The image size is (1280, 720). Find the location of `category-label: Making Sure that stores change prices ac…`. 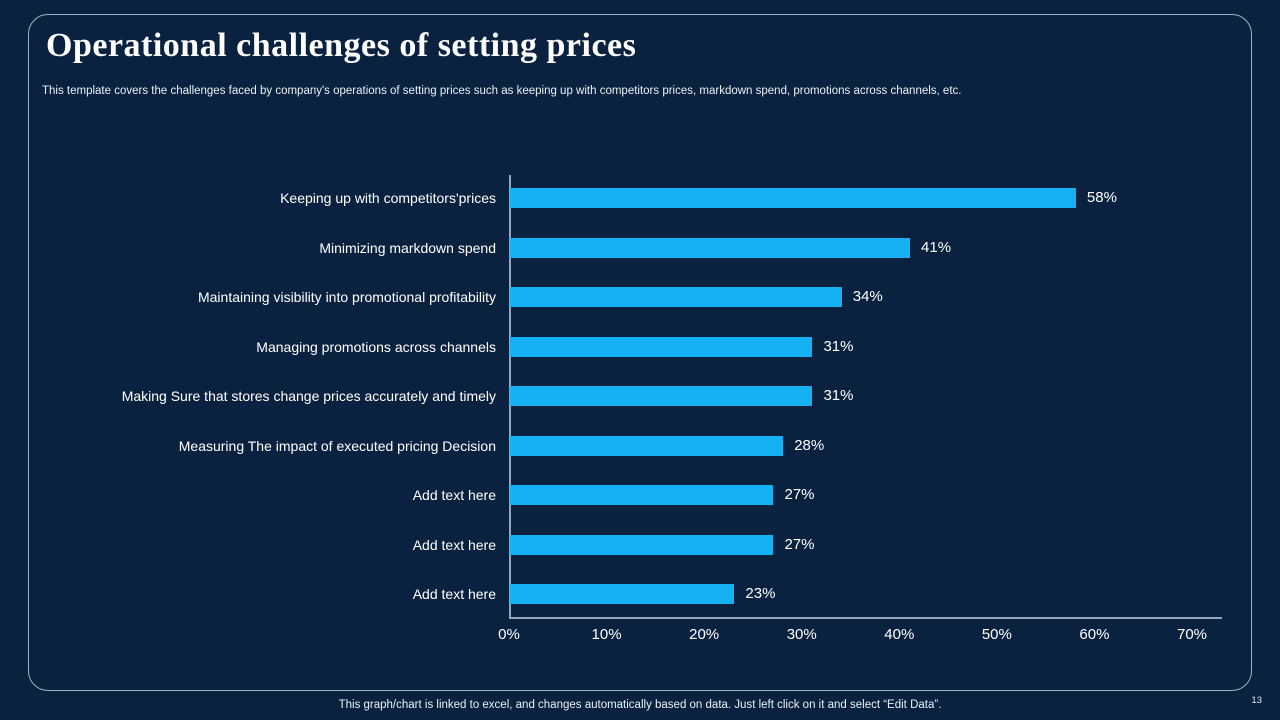

category-label: Making Sure that stores change prices ac… is located at coordinates (308, 396).